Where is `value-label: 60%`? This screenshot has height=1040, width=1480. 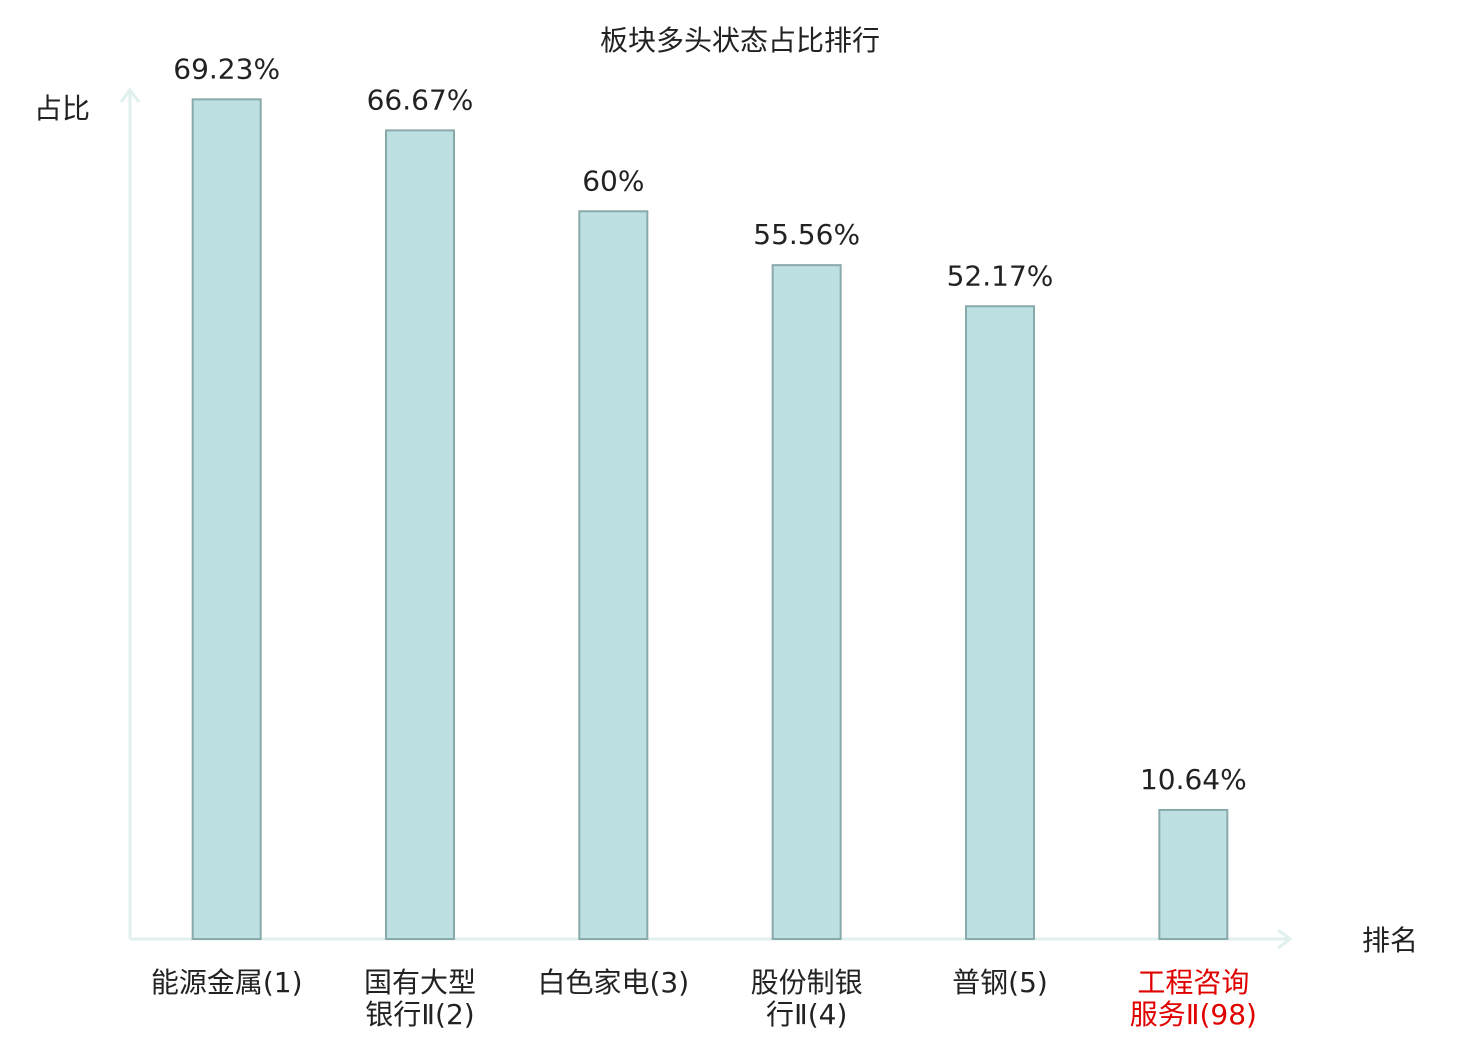
value-label: 60% is located at coordinates (613, 180).